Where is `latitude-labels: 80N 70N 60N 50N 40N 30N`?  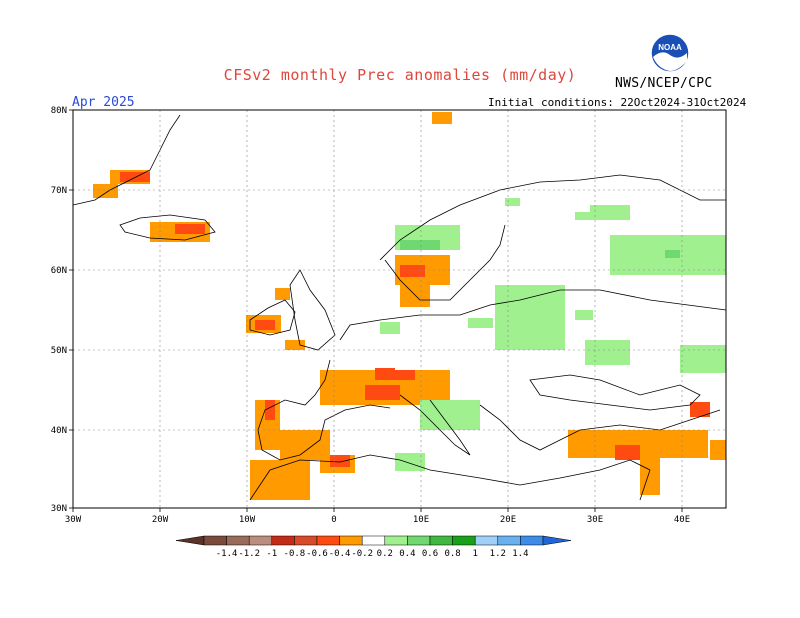 latitude-labels: 80N 70N 60N 50N 40N 30N is located at coordinates (59, 310).